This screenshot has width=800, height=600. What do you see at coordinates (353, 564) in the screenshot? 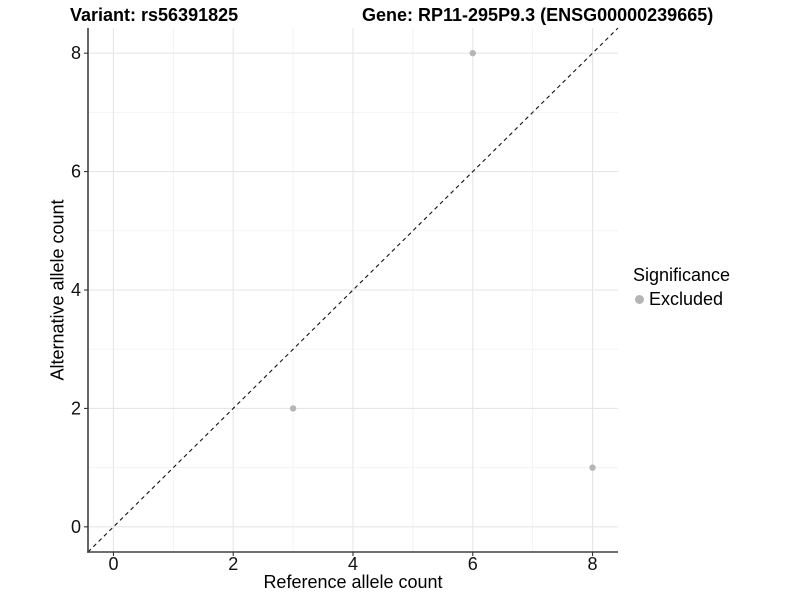
I see `x-tick-label: 4` at bounding box center [353, 564].